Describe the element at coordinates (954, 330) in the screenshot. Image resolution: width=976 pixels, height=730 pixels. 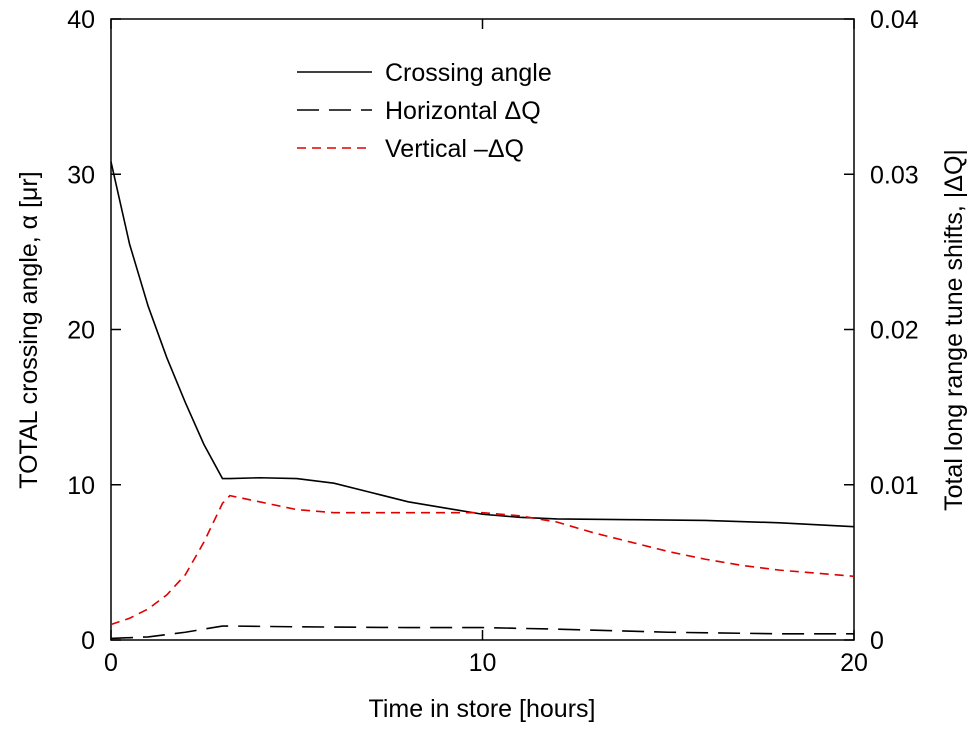
I see `right-y-axis-title: Total long range tune shifts, |ΔQ|` at that location.